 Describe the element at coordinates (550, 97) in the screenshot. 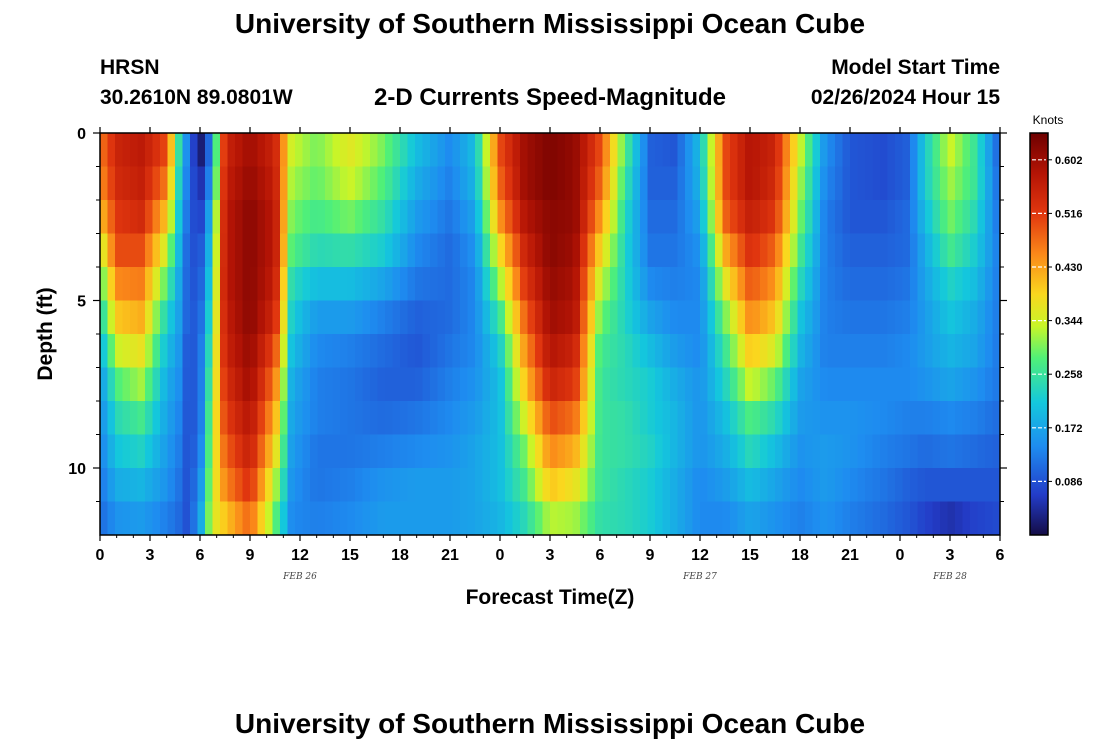

I see `chart-title: 2-D Currents Speed-Magnitude` at that location.